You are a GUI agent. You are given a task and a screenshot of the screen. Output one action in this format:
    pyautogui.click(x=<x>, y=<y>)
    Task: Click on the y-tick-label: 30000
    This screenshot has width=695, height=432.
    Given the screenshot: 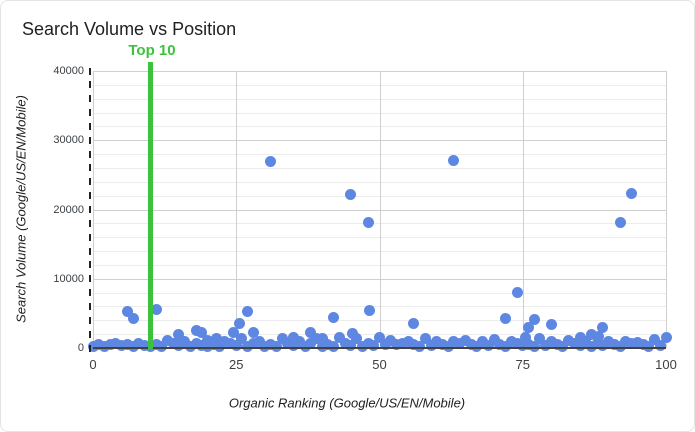 What is the action you would take?
    pyautogui.click(x=68, y=140)
    